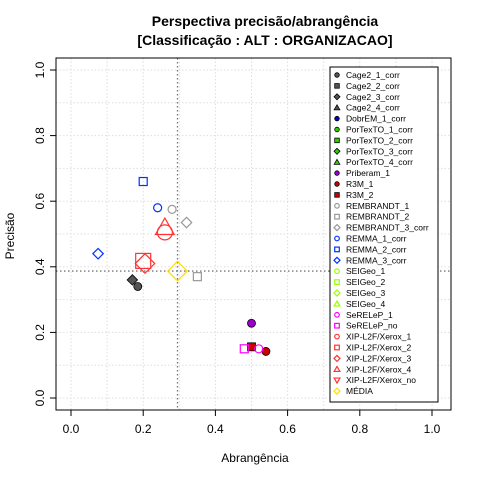 The width and height of the screenshot is (480, 480). I want to click on x-axis-ticks: 0.0 0.2 0.4 0.6 0.8 1.0, so click(252, 423).